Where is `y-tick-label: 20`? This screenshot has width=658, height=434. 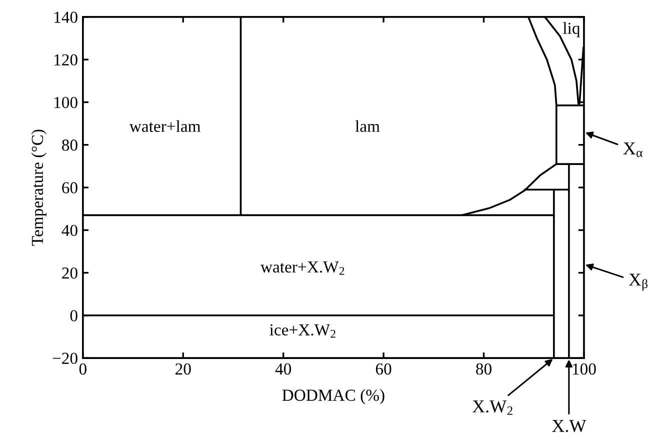
y-tick-label: 20 is located at coordinates (70, 273).